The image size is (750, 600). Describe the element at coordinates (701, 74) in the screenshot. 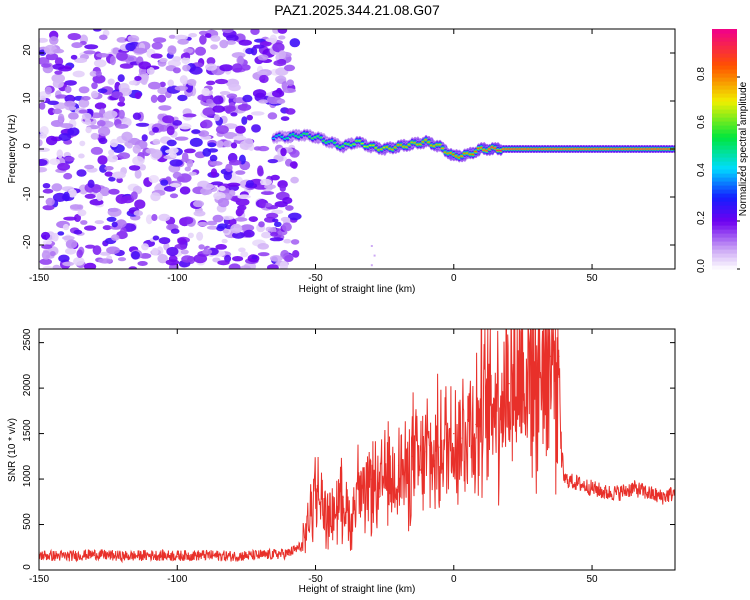

I see `colorbar-tick-label: 0.8` at that location.